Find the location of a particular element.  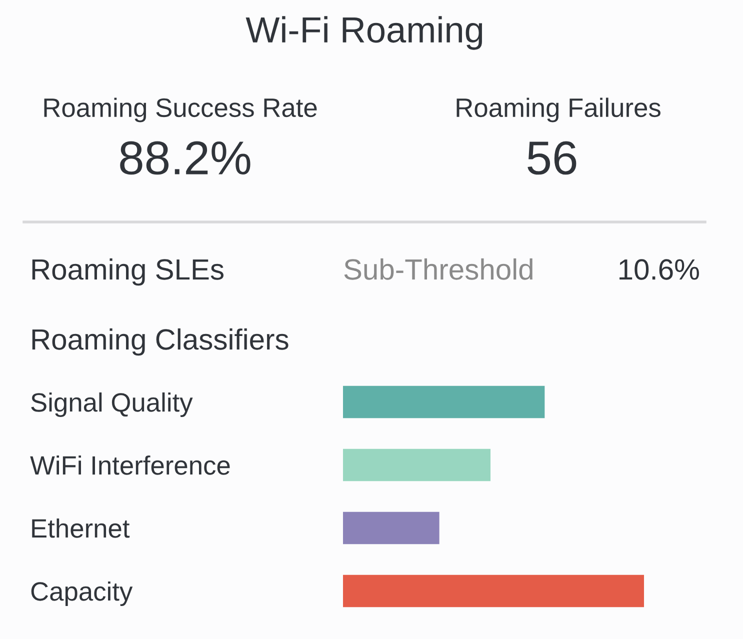

y-tick-label: Ethernet is located at coordinates (81, 528).